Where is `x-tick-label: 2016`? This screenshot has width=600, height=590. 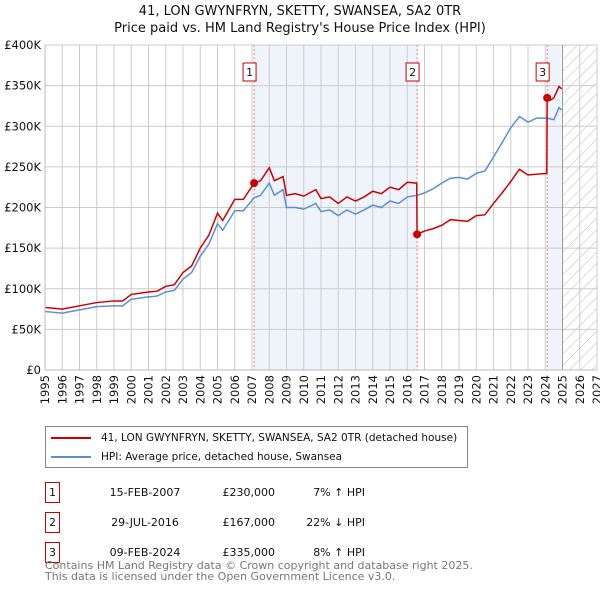 x-tick-label: 2016 is located at coordinates (407, 389).